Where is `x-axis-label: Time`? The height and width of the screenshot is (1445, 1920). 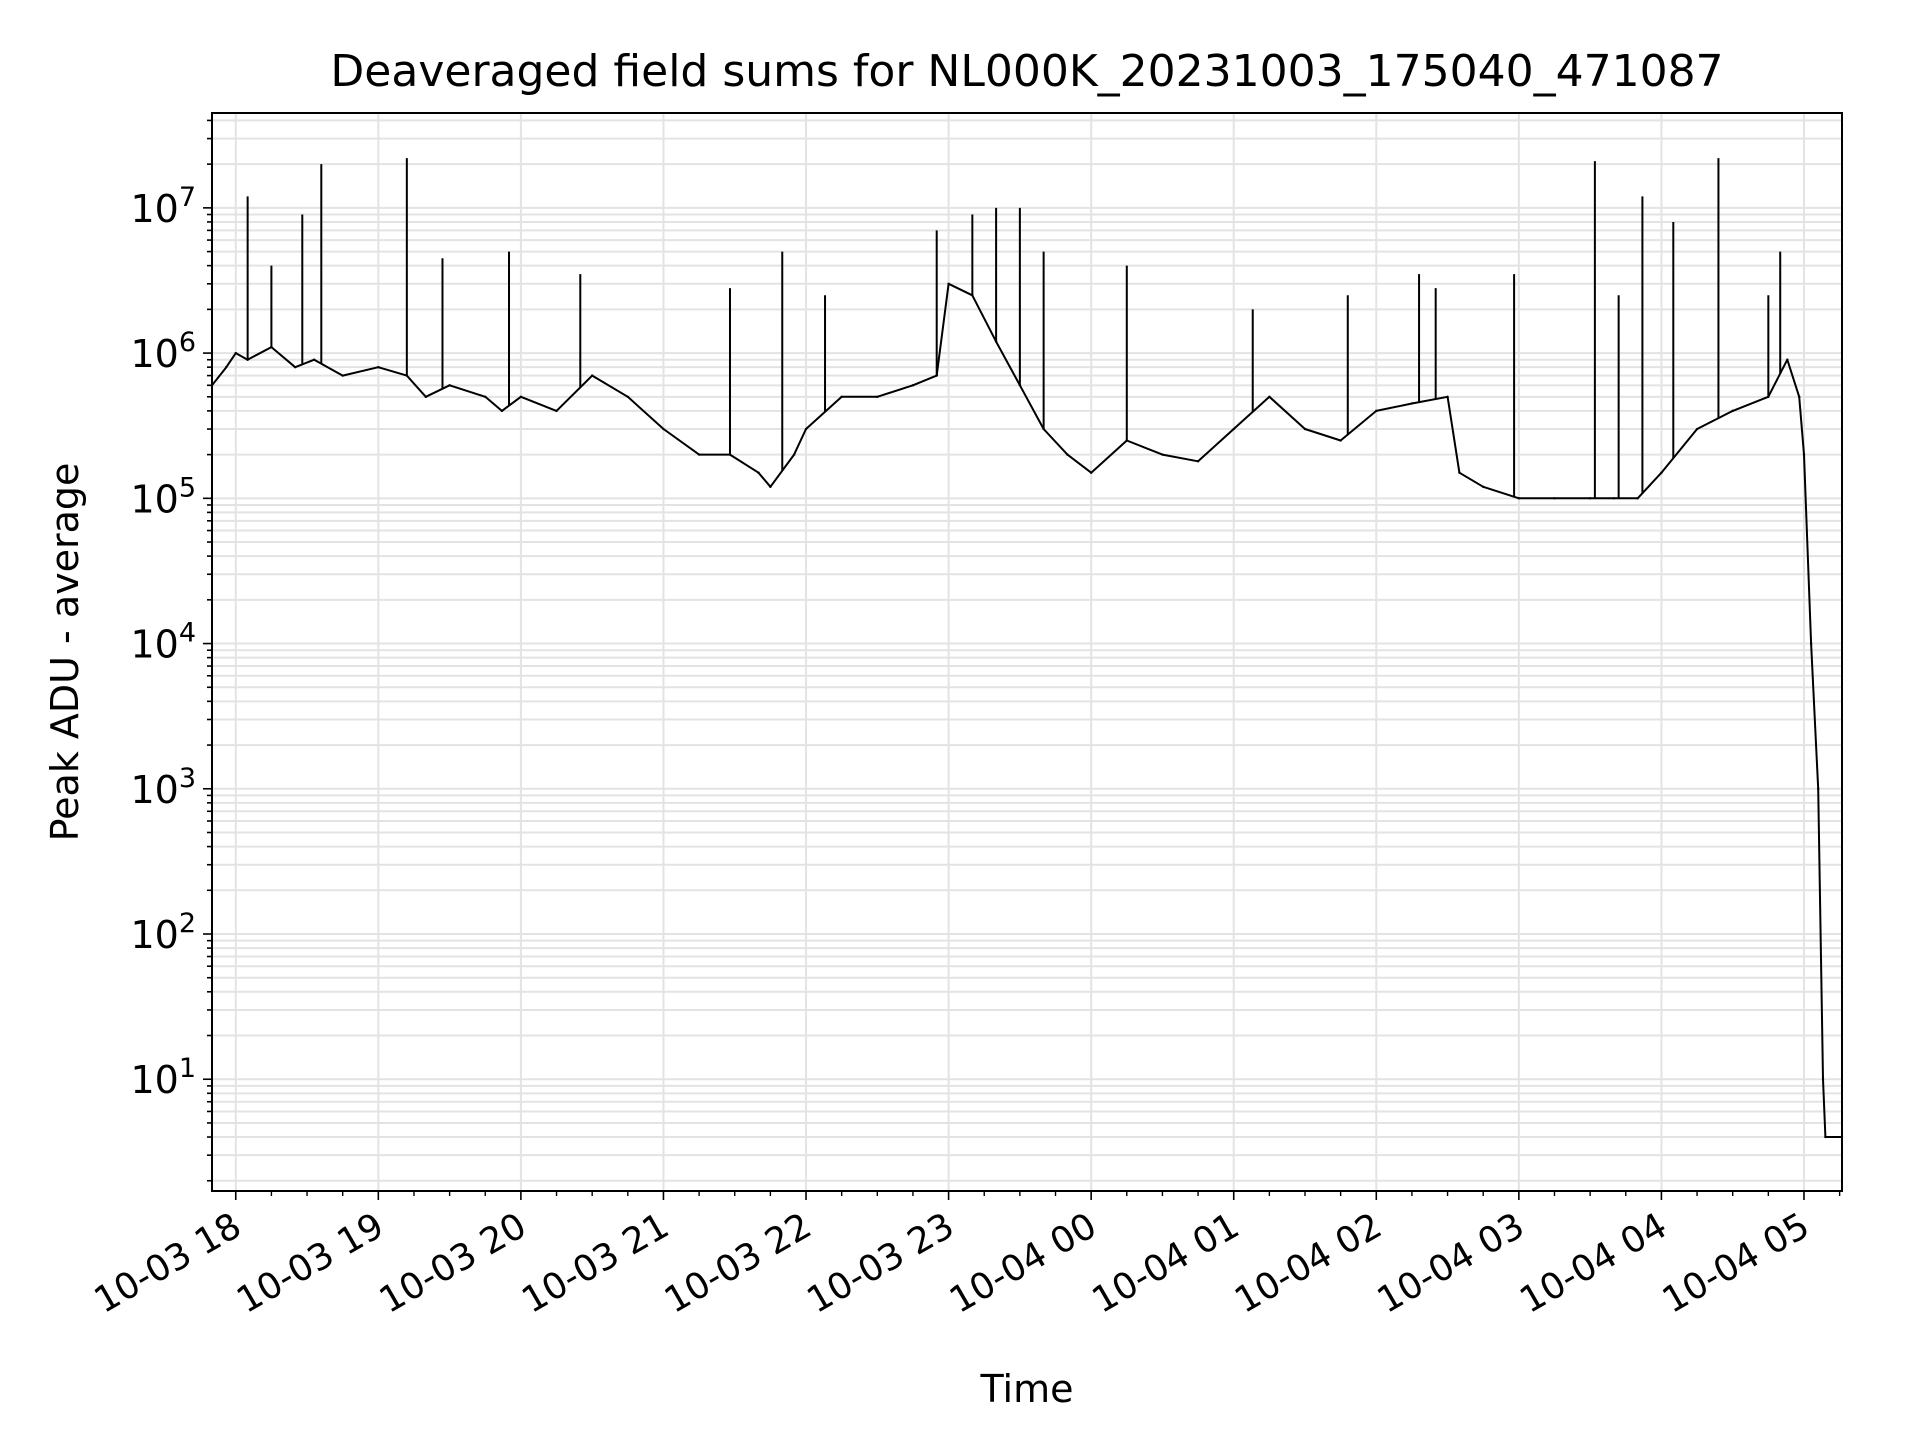
x-axis-label: Time is located at coordinates (1027, 1389).